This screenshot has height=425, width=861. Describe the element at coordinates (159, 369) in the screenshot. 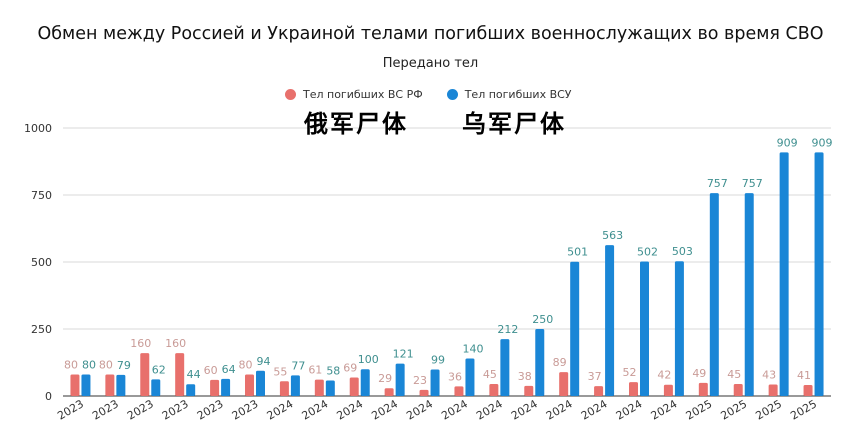

I see `data-label-vsu: 62` at that location.